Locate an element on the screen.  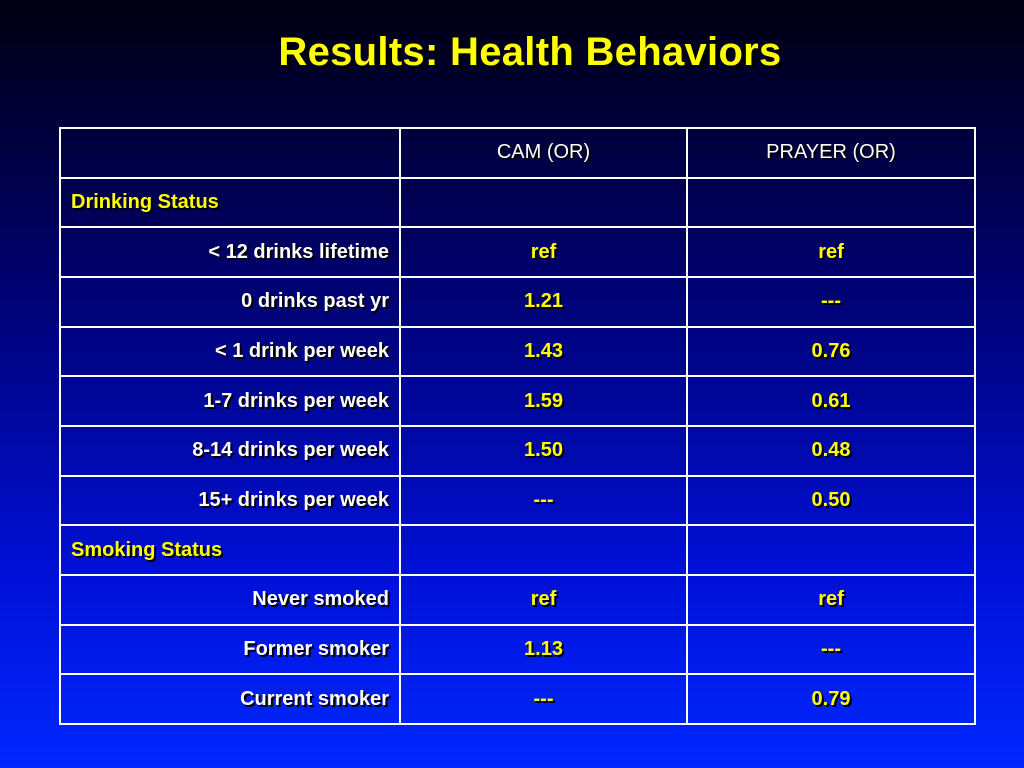
table-row: Never smoked ref ref is located at coordinates (517, 599).